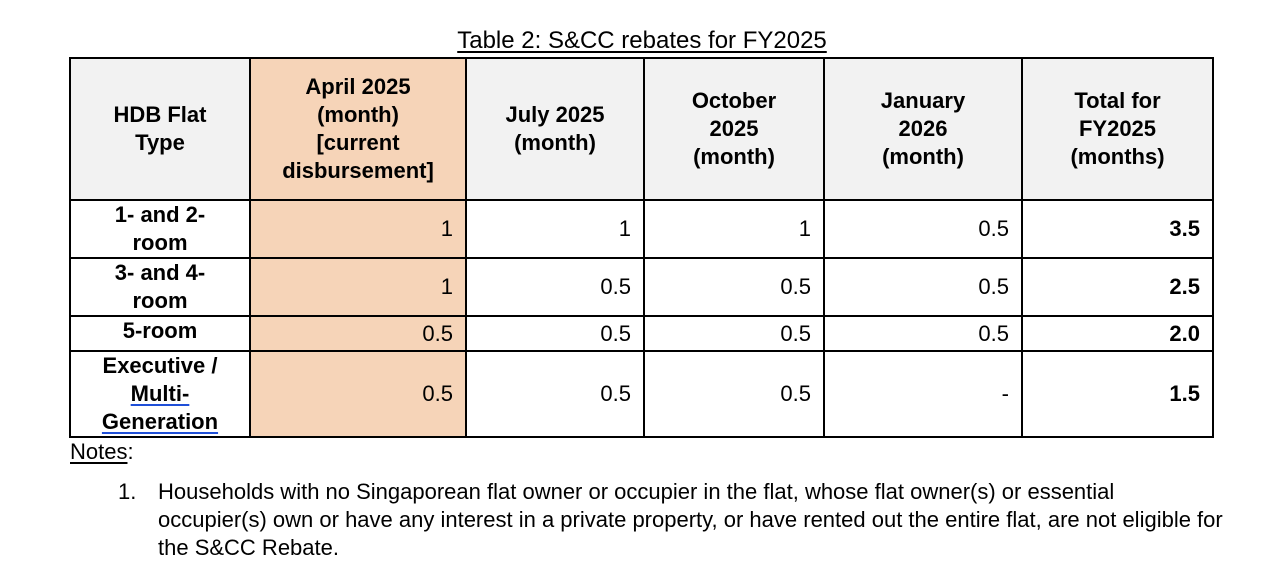 The height and width of the screenshot is (584, 1284). What do you see at coordinates (734, 229) in the screenshot?
I see `october-cell: 1` at bounding box center [734, 229].